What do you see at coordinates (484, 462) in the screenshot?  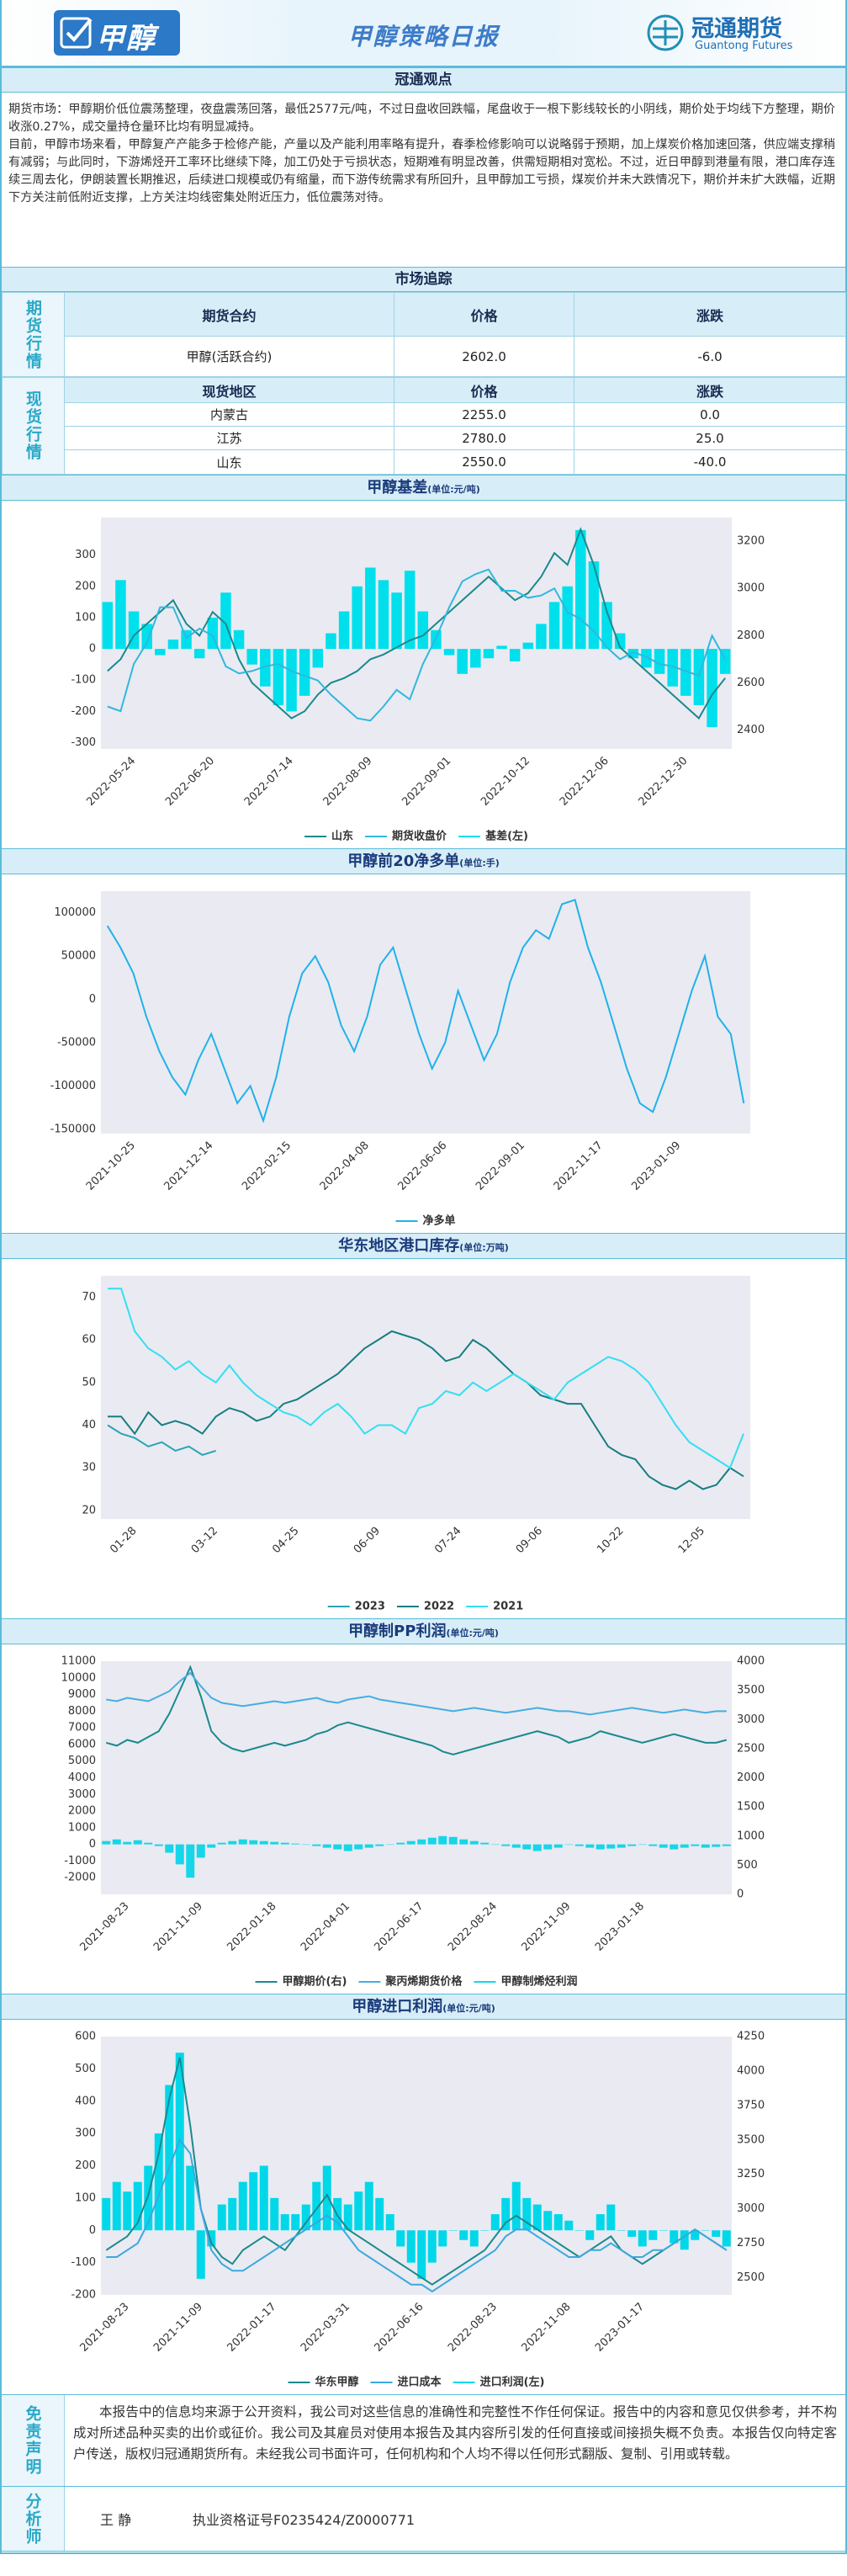 I see `table-cell: 2550.0` at bounding box center [484, 462].